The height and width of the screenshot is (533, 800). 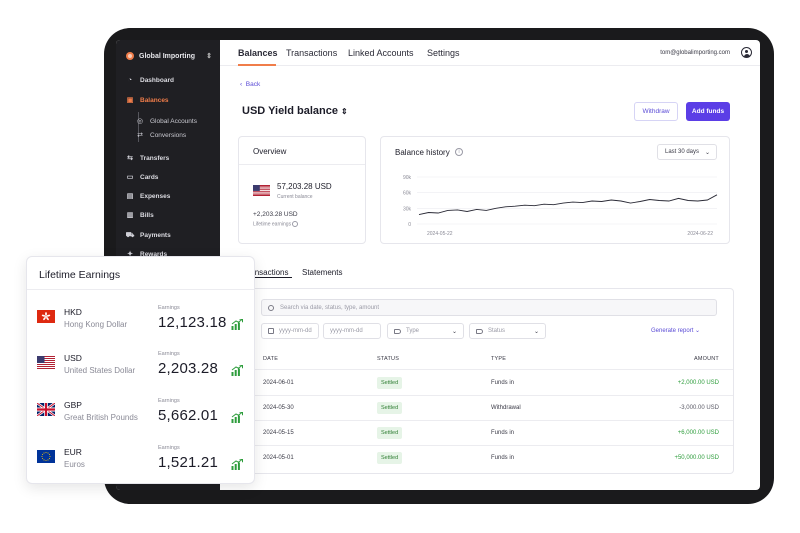 What do you see at coordinates (257, 65) in the screenshot?
I see `active-tab-indicator` at bounding box center [257, 65].